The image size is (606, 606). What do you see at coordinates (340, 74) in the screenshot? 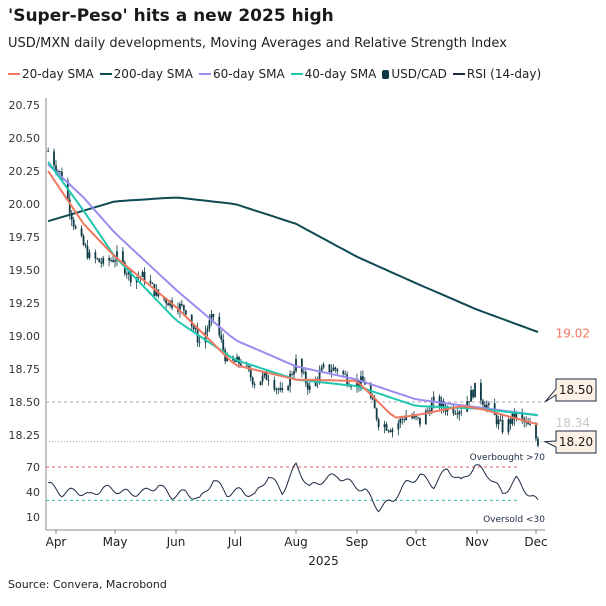
I see `legend-label: 40-day SMA` at bounding box center [340, 74].